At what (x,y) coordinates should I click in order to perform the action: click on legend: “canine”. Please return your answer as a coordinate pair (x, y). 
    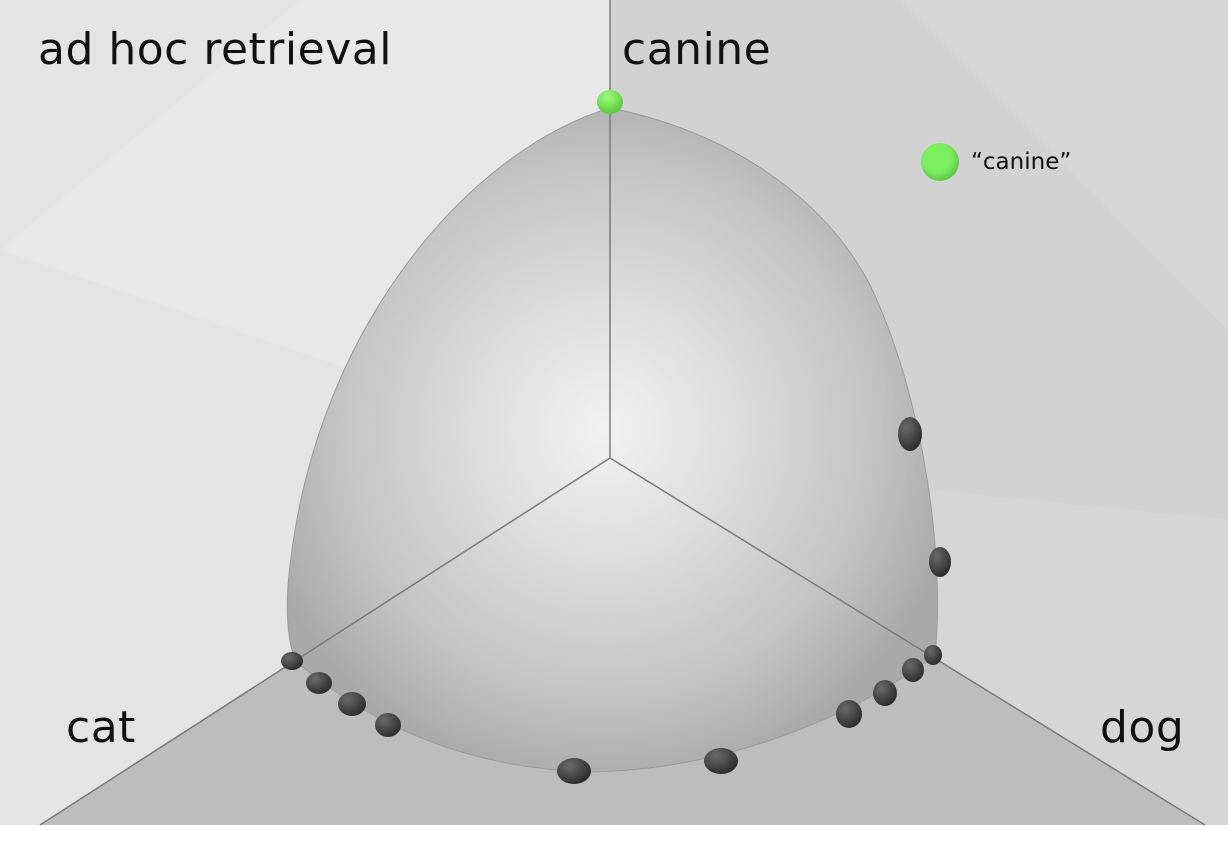
    Looking at the image, I should click on (996, 162).